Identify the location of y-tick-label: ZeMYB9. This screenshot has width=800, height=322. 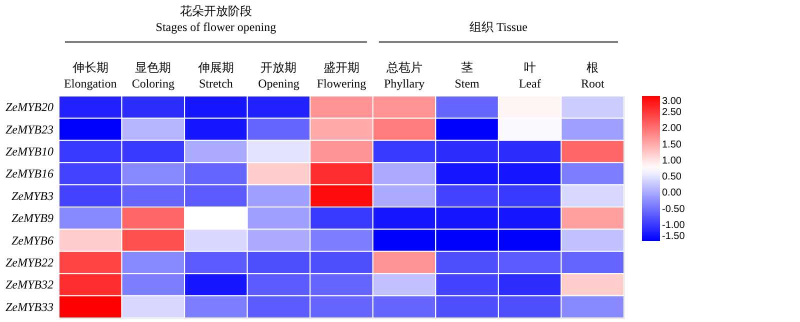
(33, 218).